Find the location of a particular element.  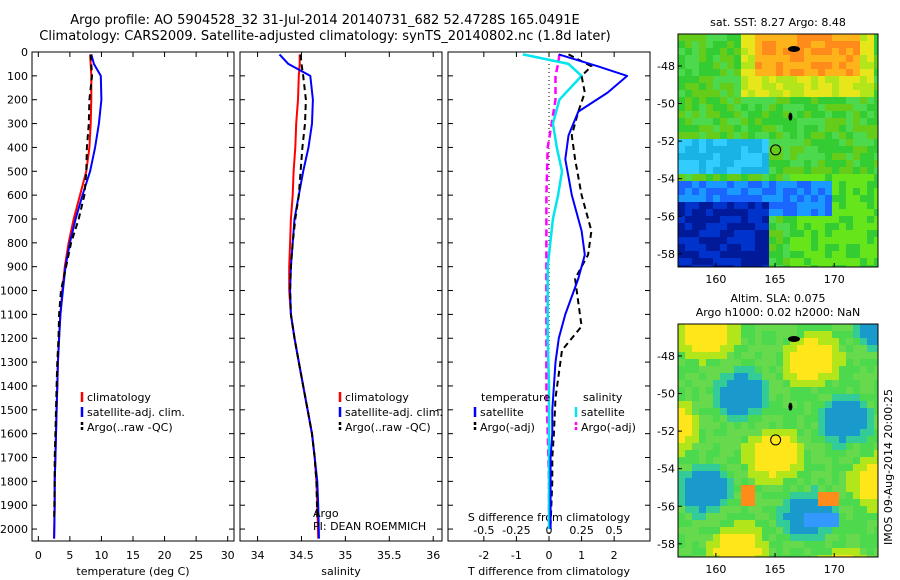

sla-heatmap-cells is located at coordinates (778, 440).